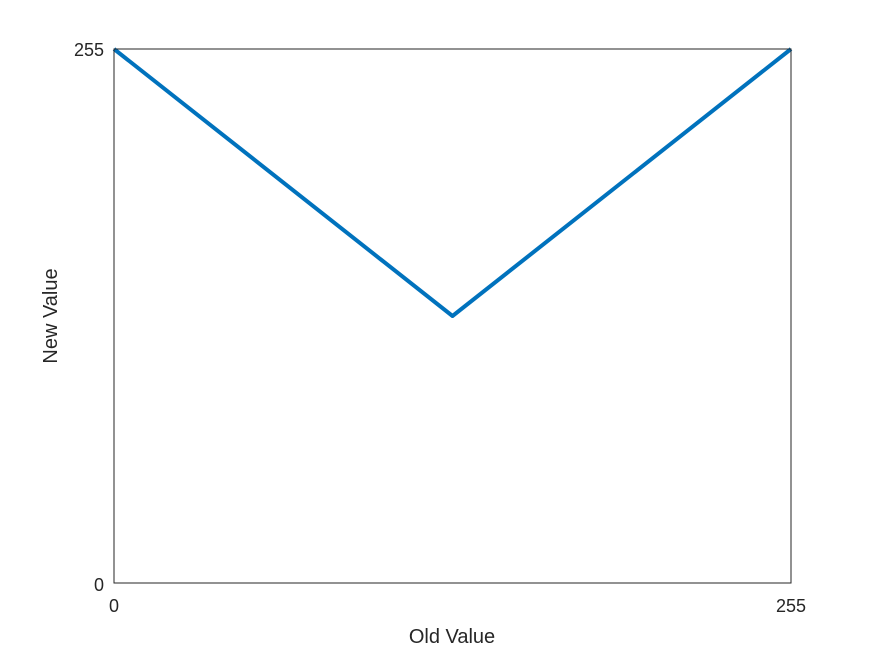  What do you see at coordinates (99, 585) in the screenshot?
I see `y-tick-label-bottom: 0` at bounding box center [99, 585].